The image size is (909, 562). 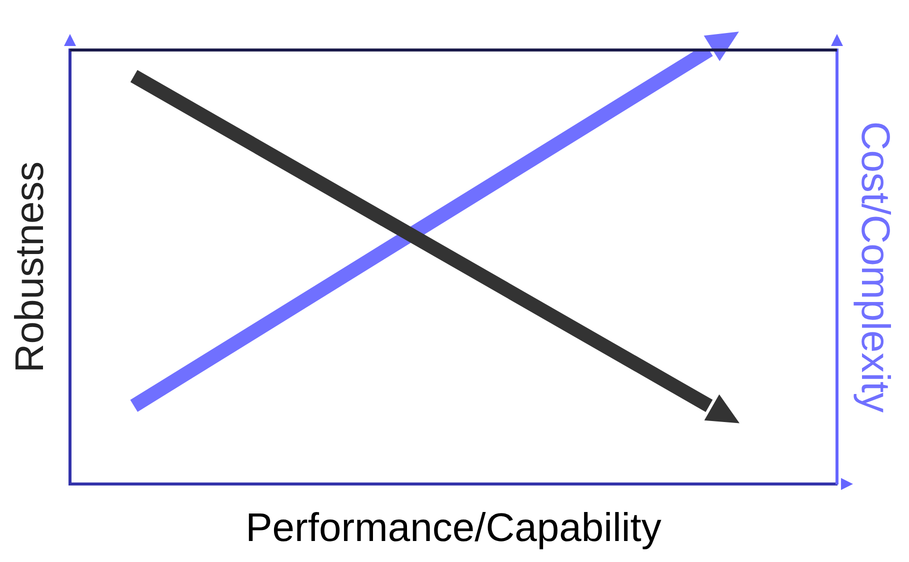 What do you see at coordinates (30, 267) in the screenshot?
I see `y-axis-title: Robustness` at bounding box center [30, 267].